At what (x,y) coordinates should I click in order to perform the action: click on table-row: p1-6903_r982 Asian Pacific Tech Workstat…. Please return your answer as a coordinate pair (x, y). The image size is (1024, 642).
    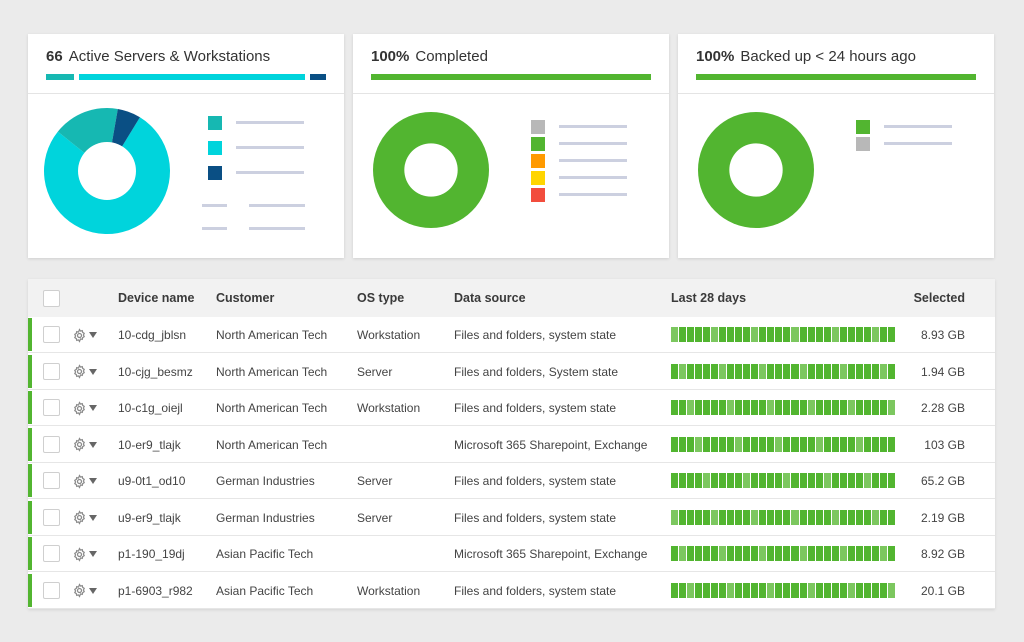
    Looking at the image, I should click on (511, 591).